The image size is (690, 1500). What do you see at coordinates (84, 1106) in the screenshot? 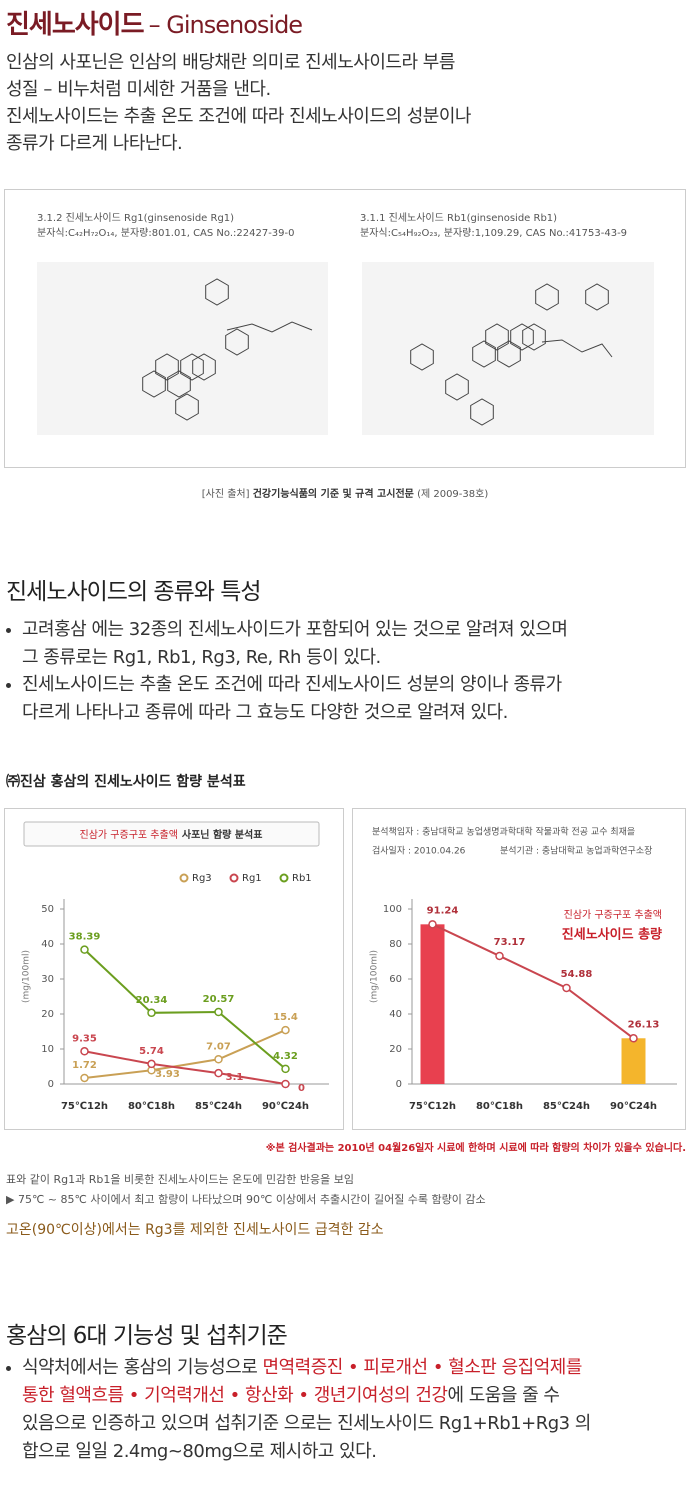
I see `x-tick-label: 75℃12h` at bounding box center [84, 1106].